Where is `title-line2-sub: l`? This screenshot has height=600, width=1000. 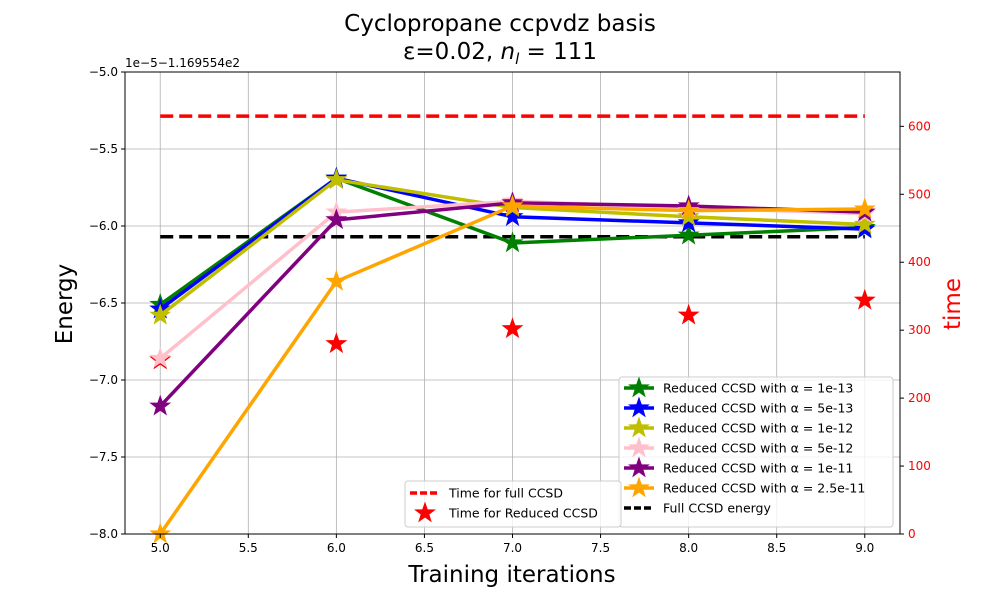 title-line2-sub: l is located at coordinates (517, 59).